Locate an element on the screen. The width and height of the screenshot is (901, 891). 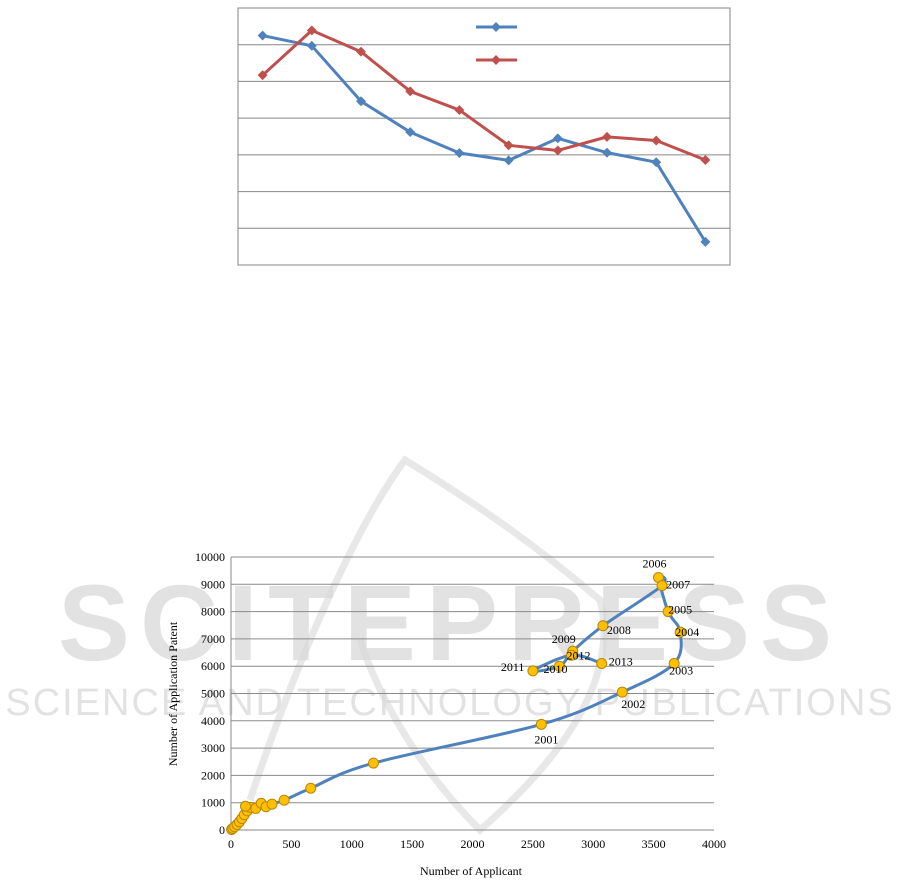
bottom-chart-year-label: 2010 is located at coordinates (555, 669).